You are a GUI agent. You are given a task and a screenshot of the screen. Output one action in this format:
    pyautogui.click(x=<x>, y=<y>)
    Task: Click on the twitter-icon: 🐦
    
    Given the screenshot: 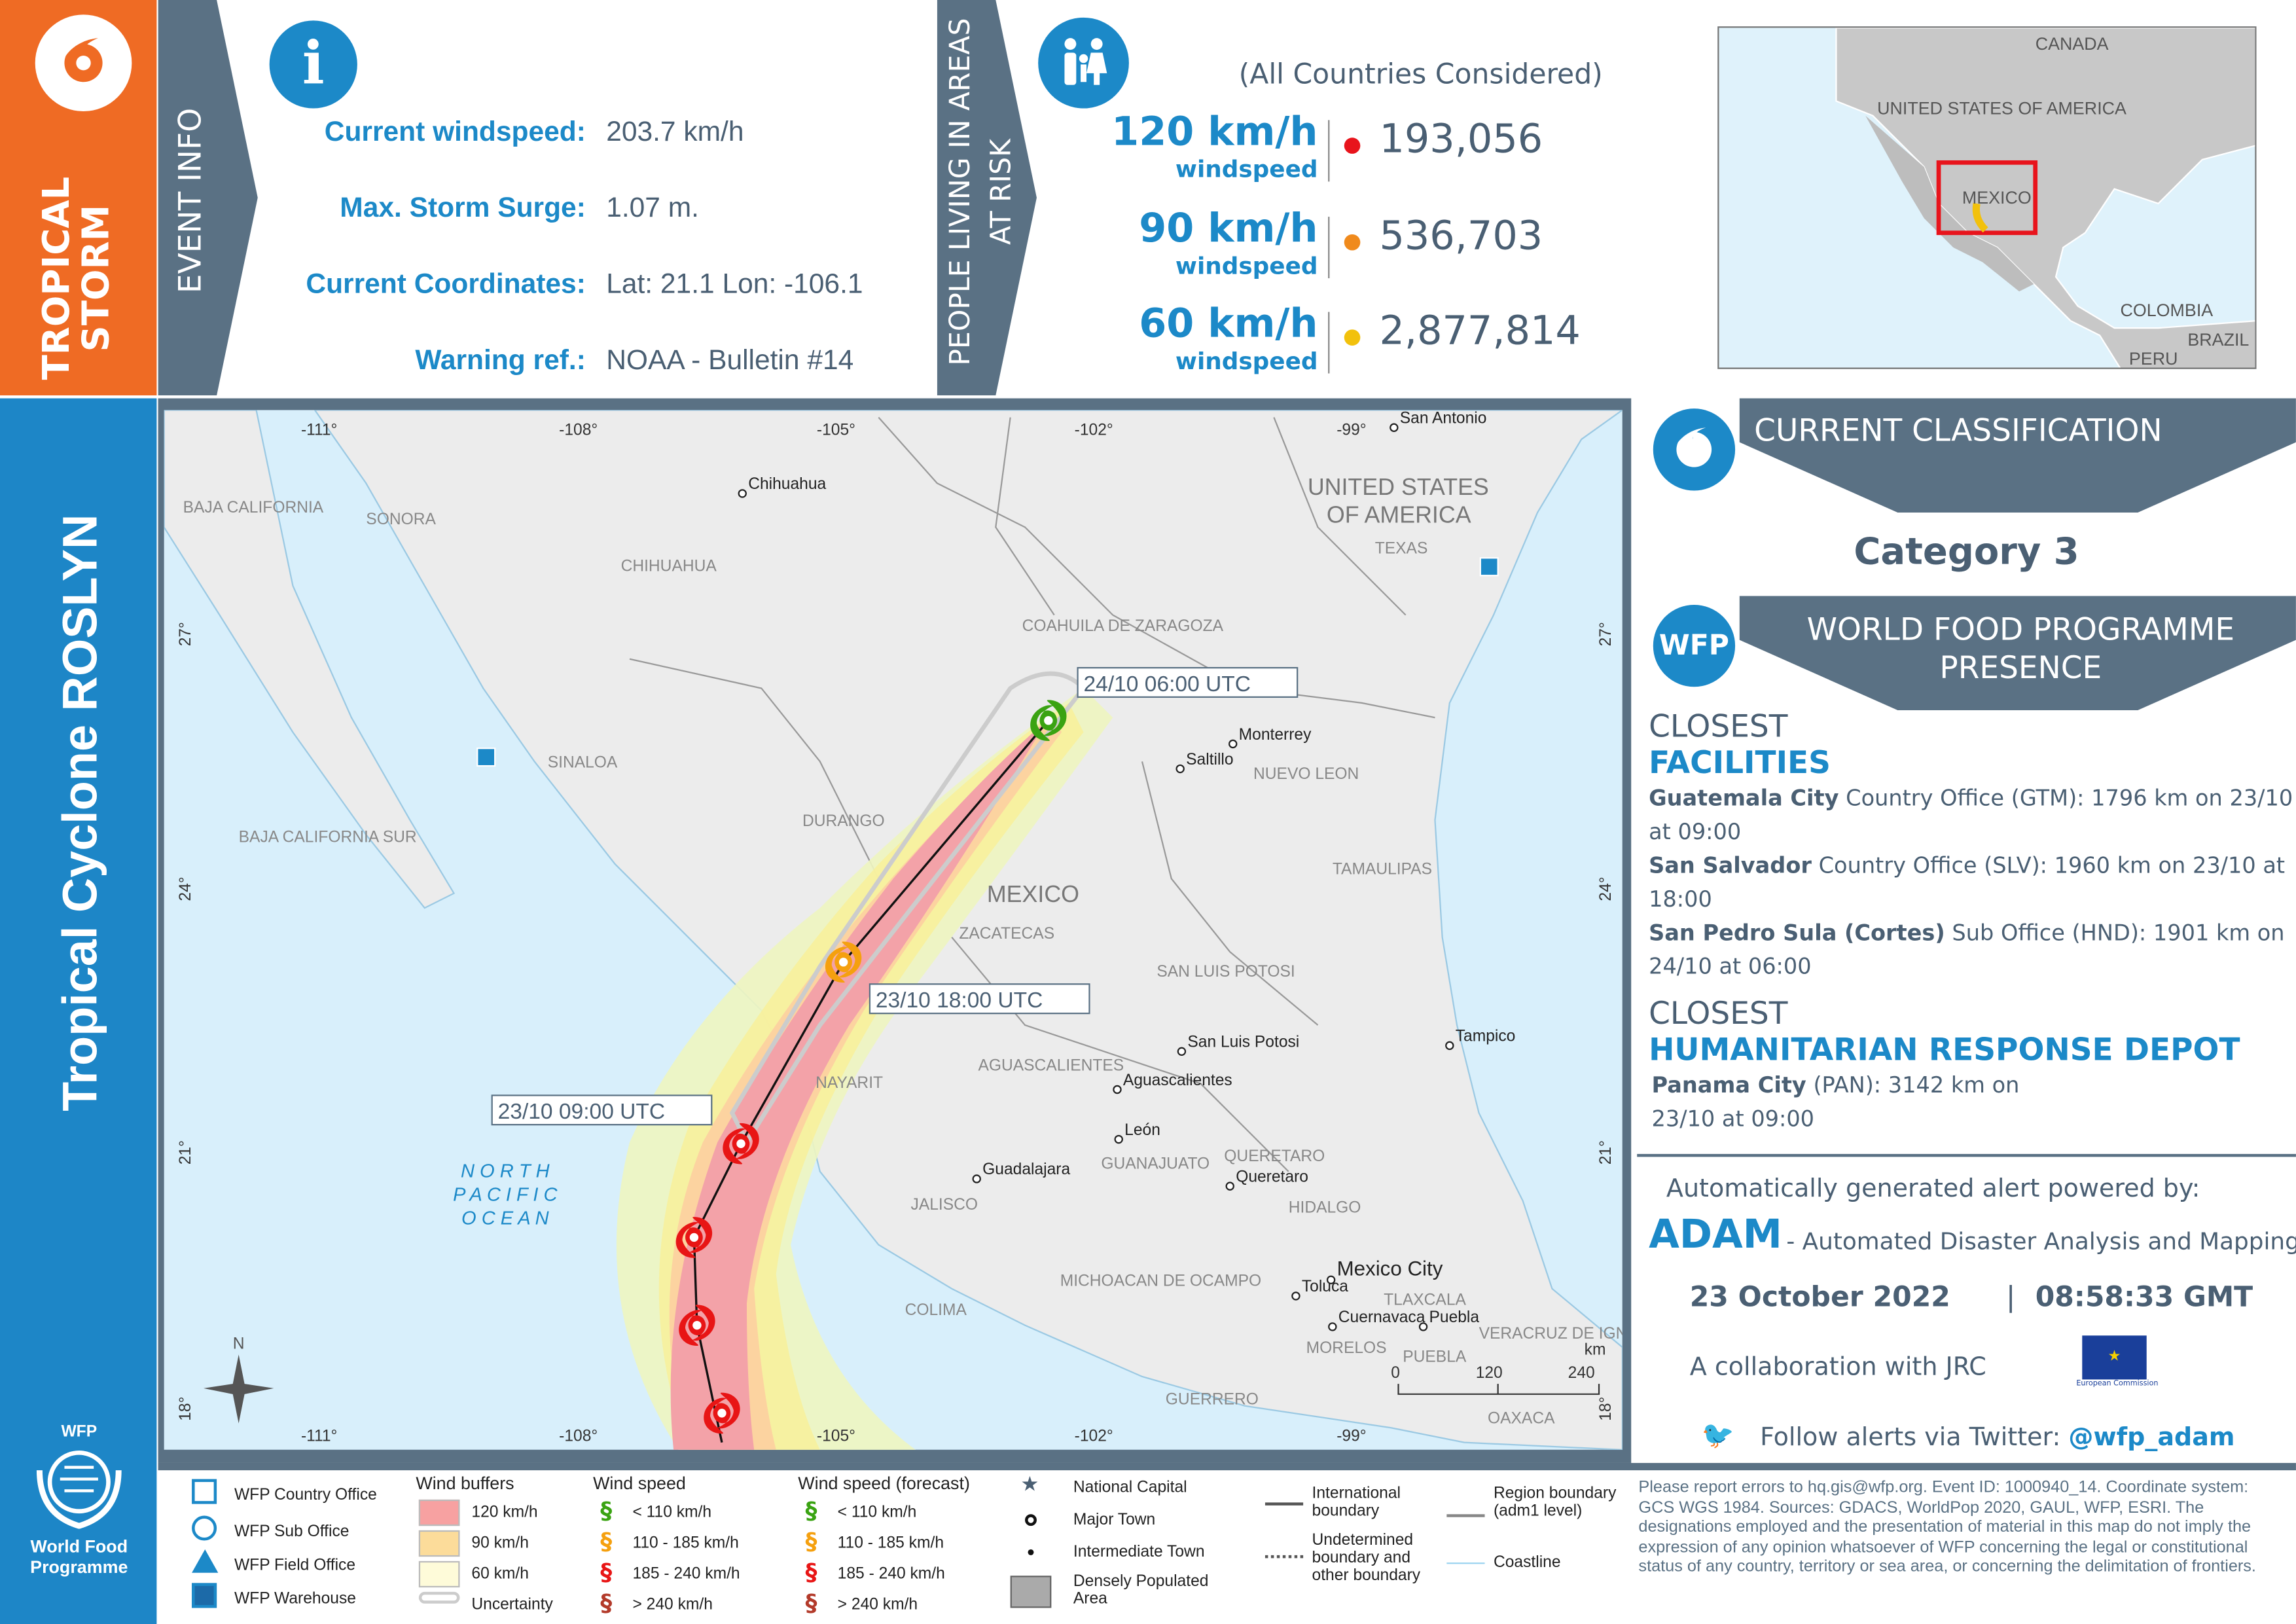 What is the action you would take?
    pyautogui.click(x=1717, y=1436)
    